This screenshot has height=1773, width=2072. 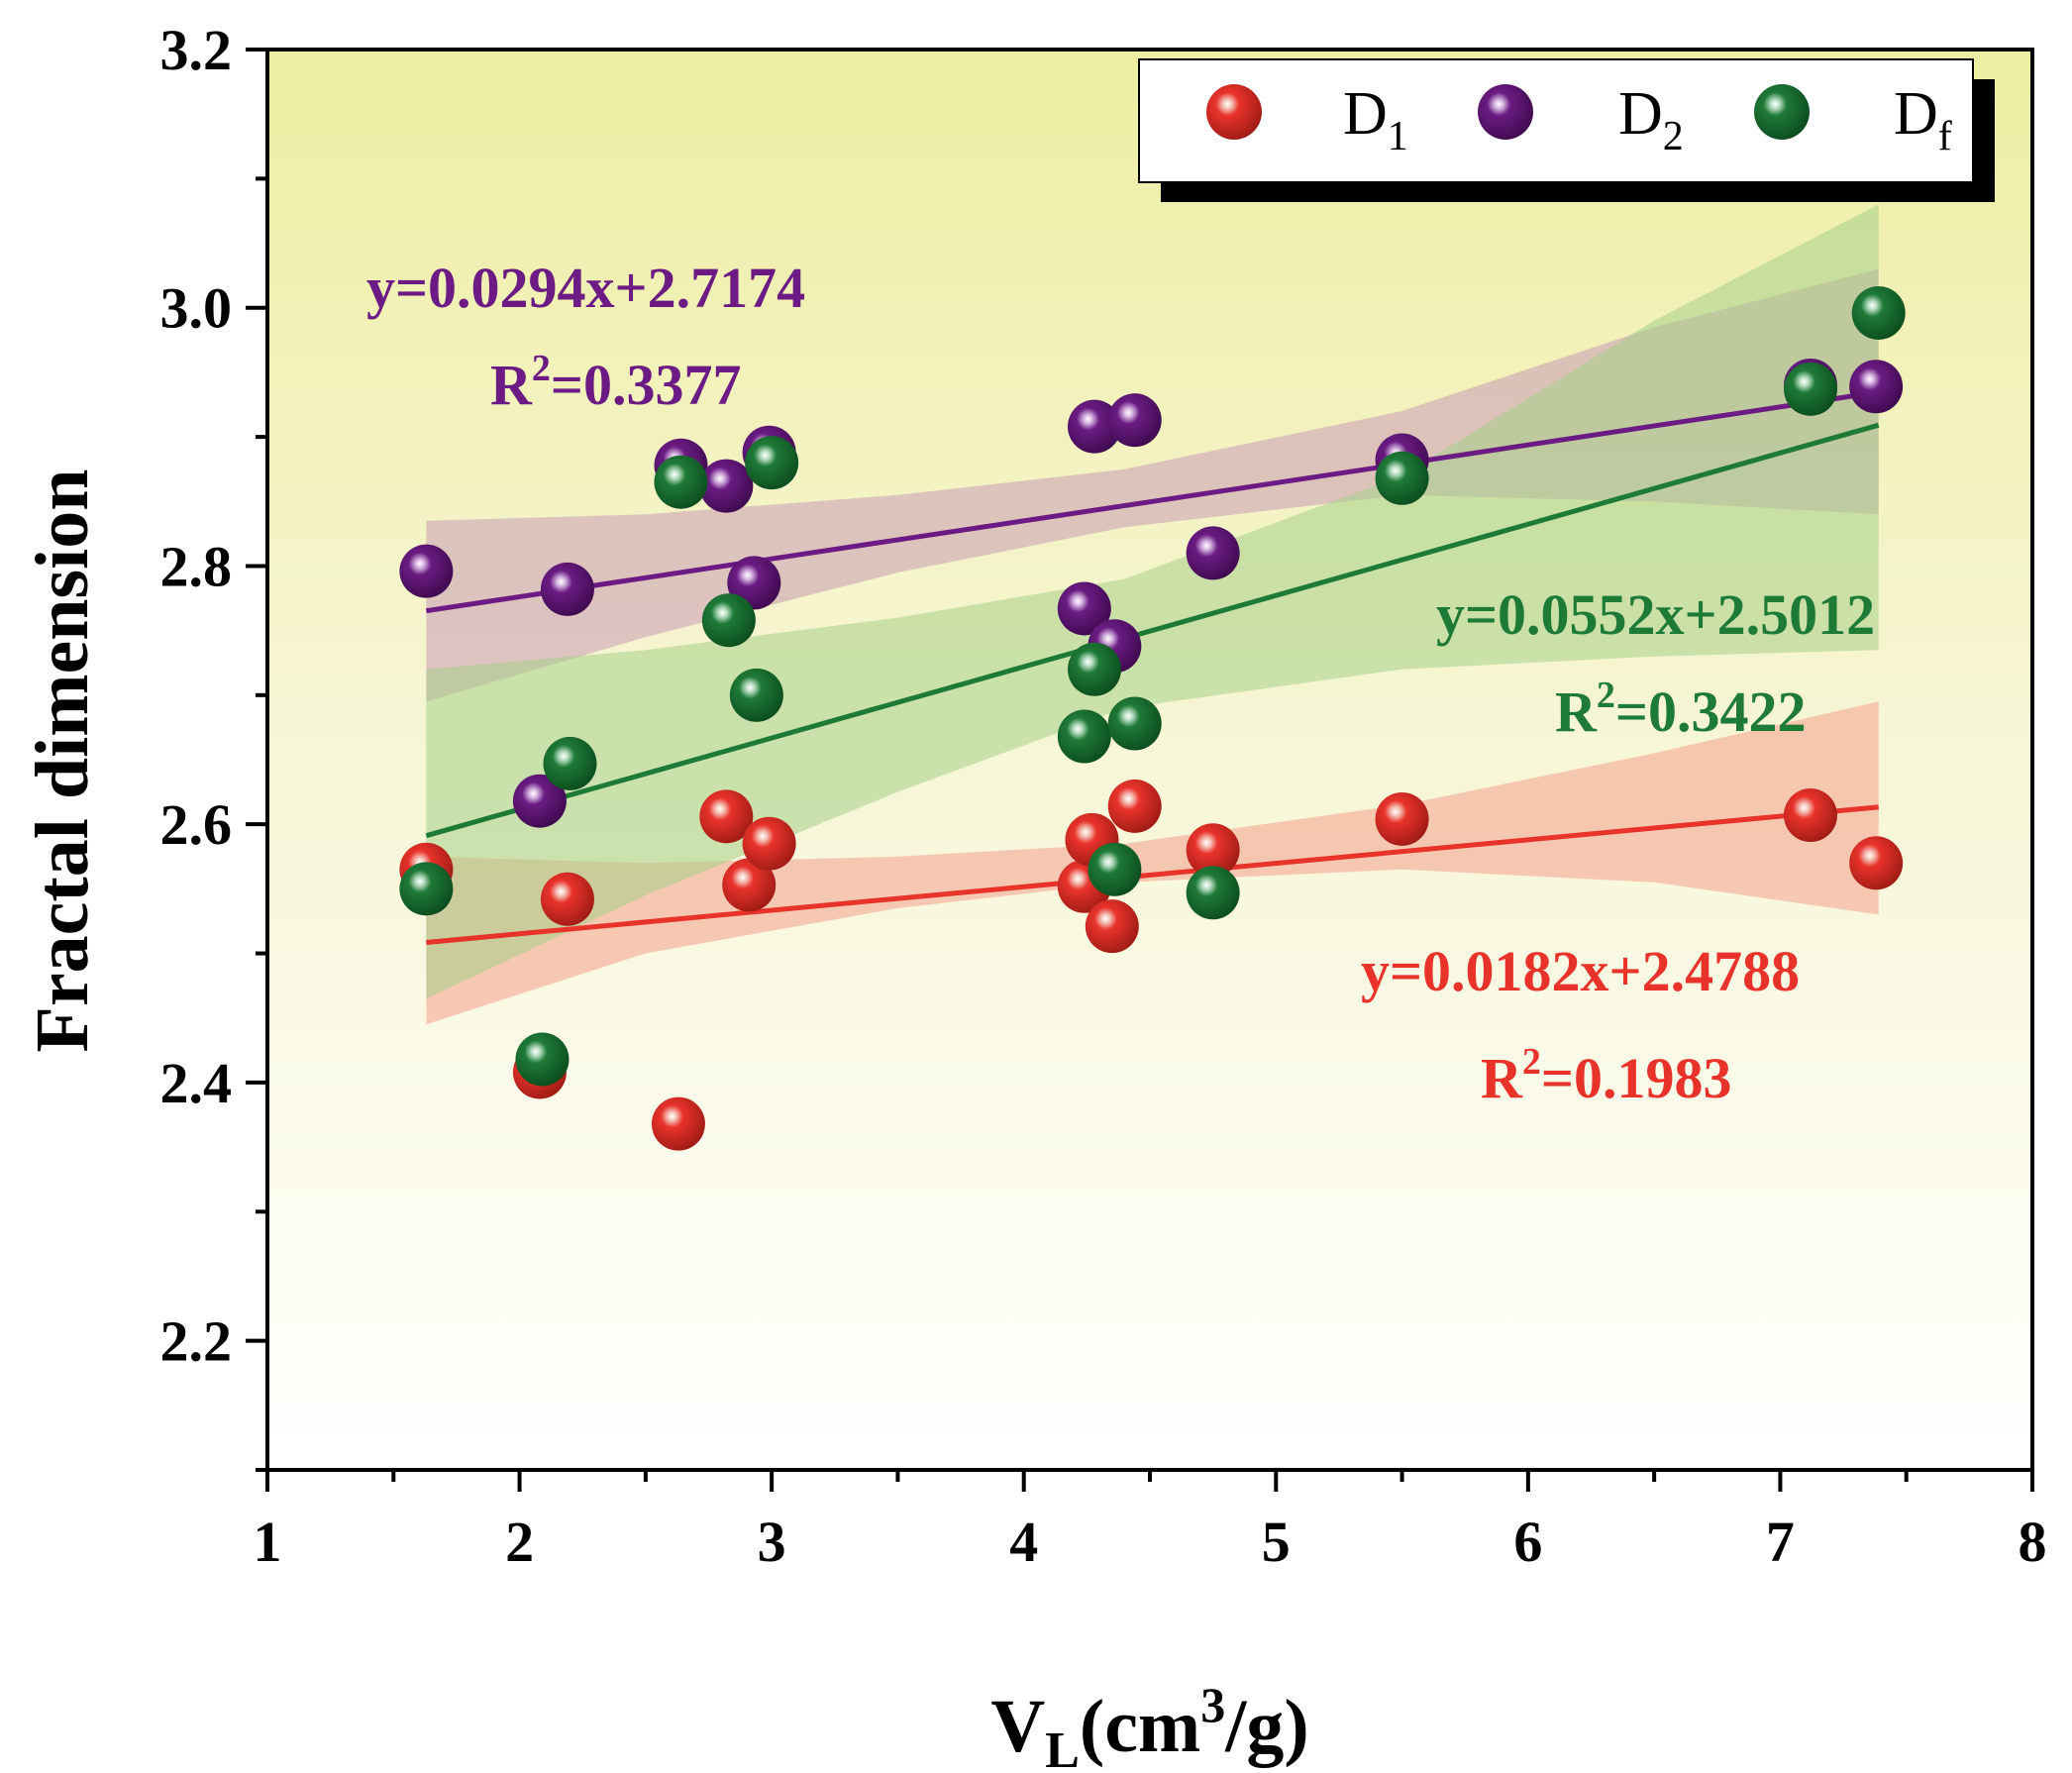 I want to click on equation-df: y=0.0552x+2.5012, so click(x=1655, y=614).